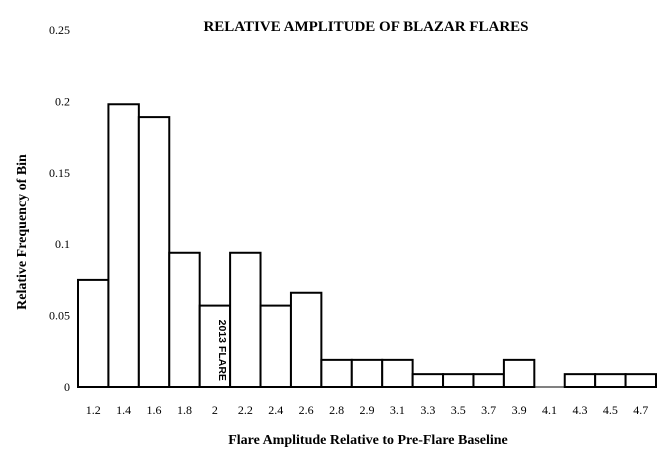  I want to click on y-axis: 0 0.05 0.1 0.15 0.2 0.25, so click(59, 208).